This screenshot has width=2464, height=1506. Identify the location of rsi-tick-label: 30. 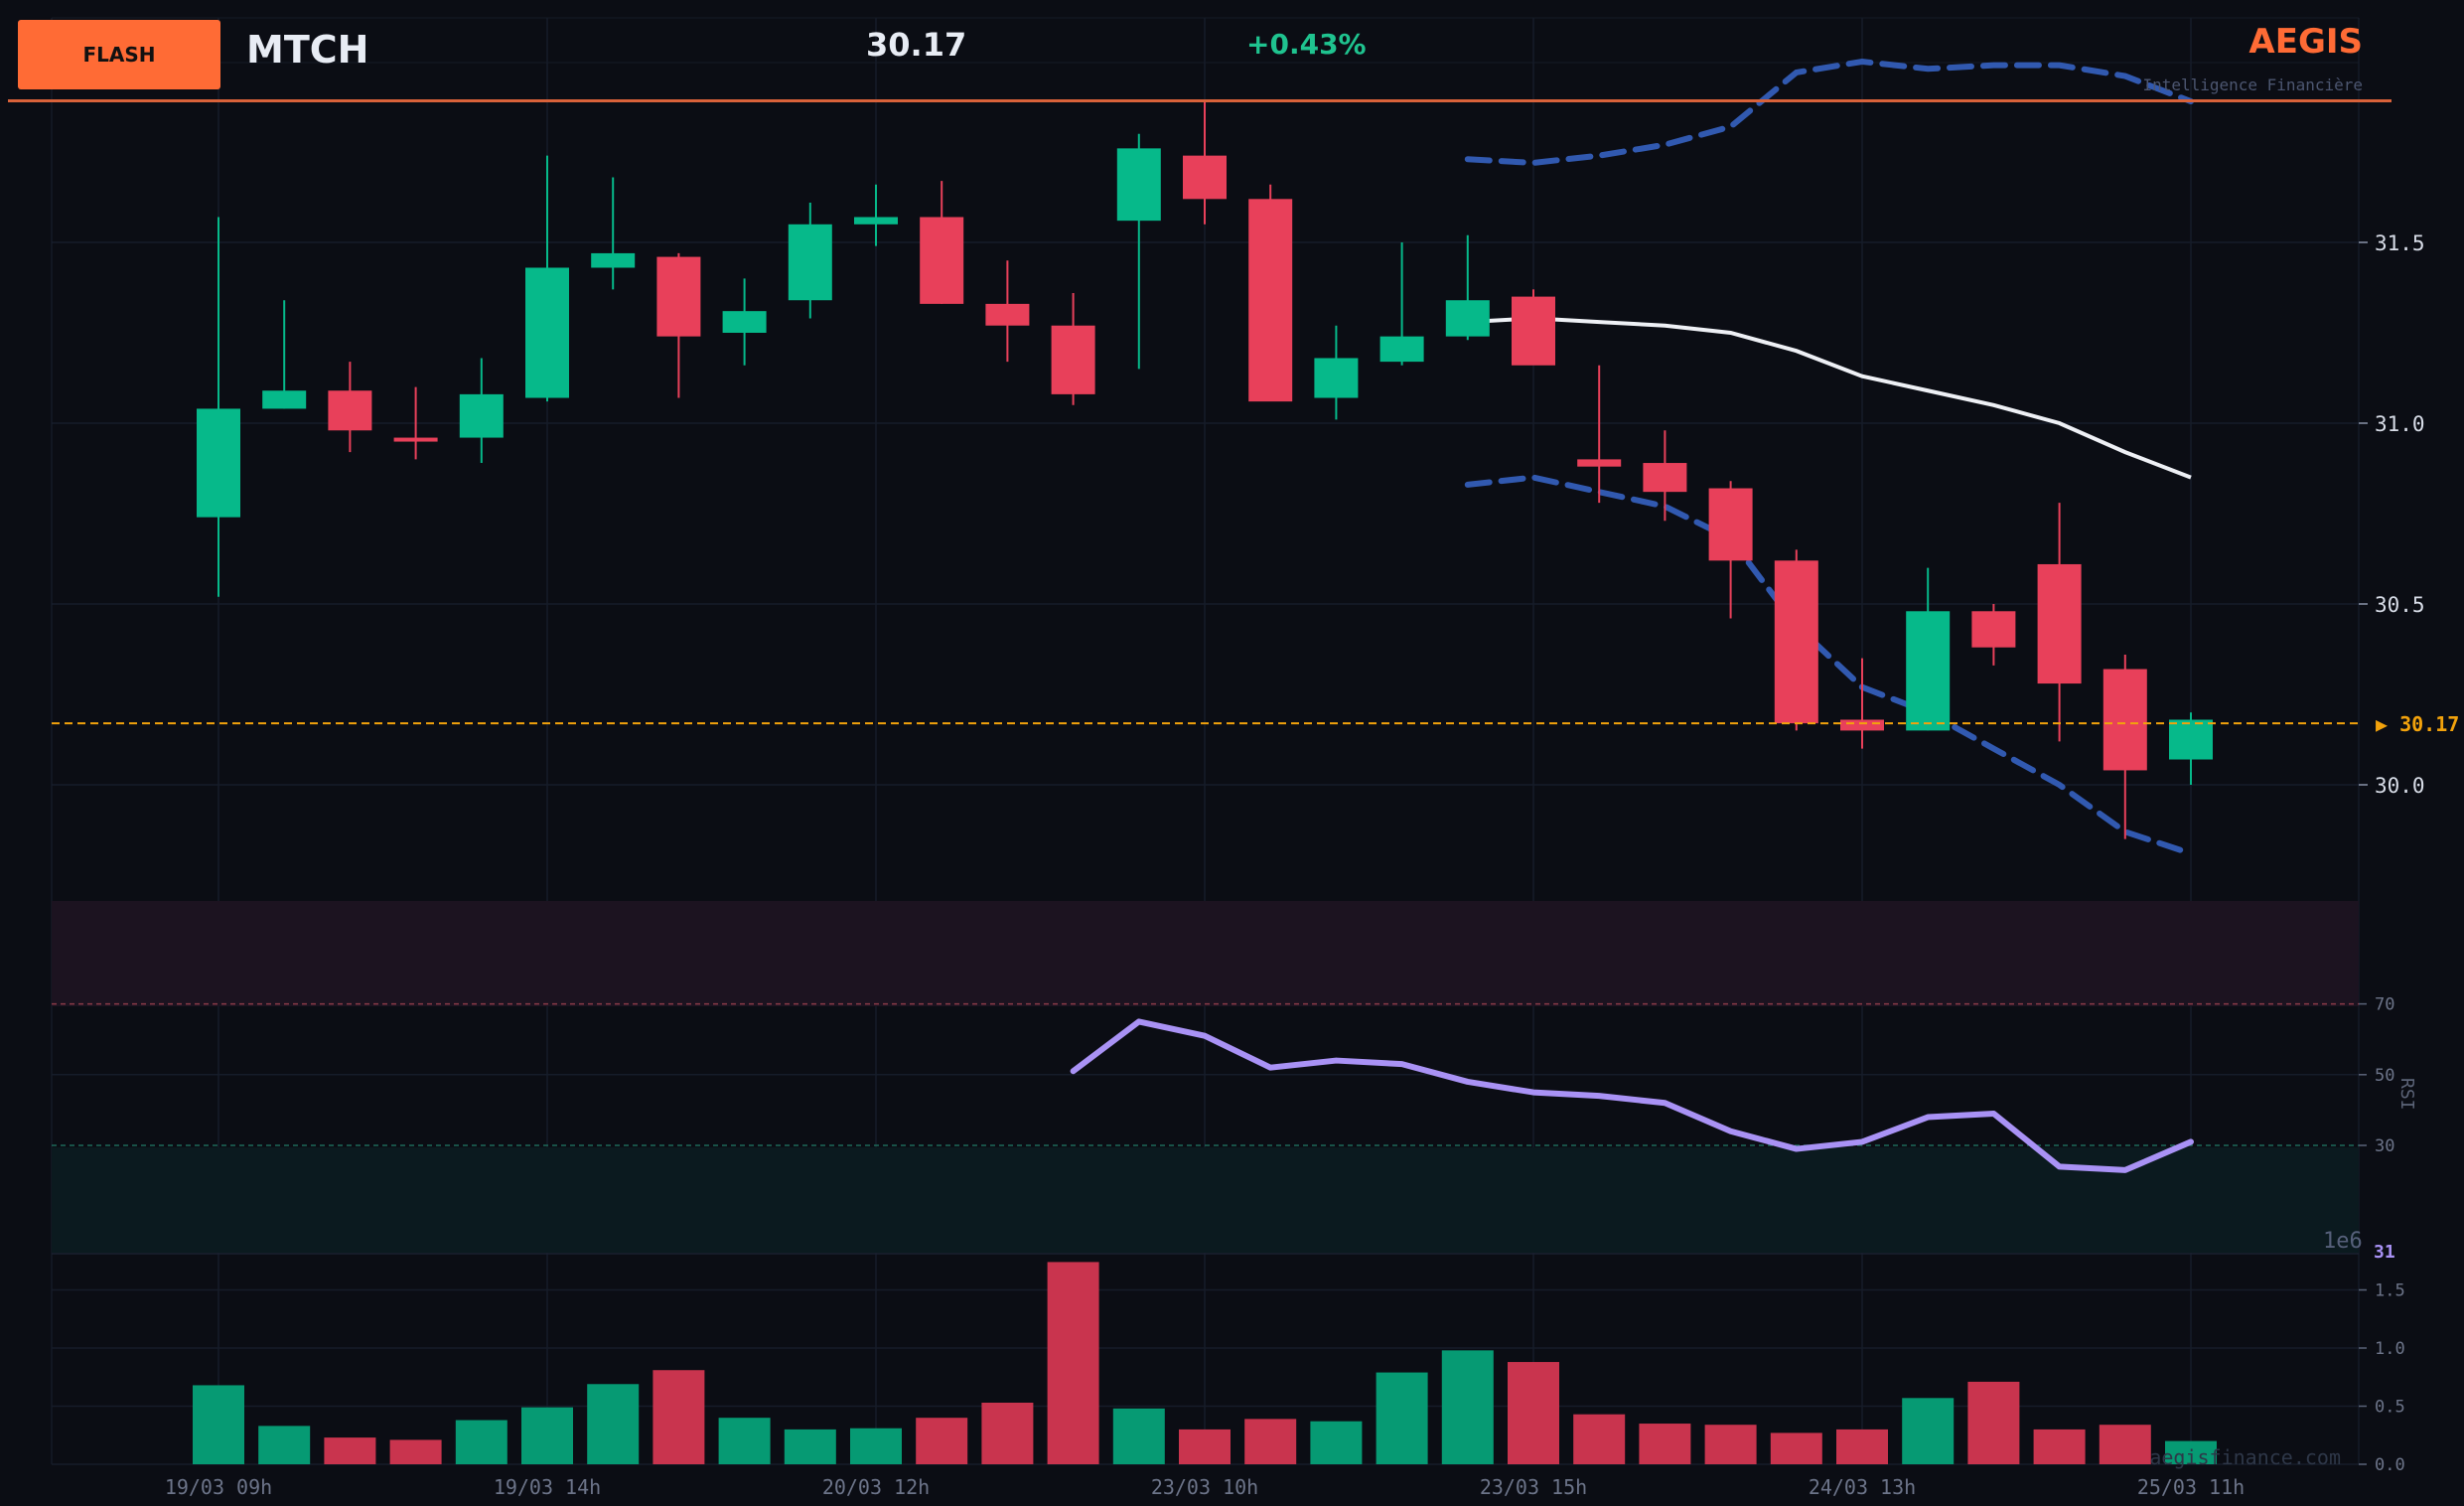
(2384, 1146).